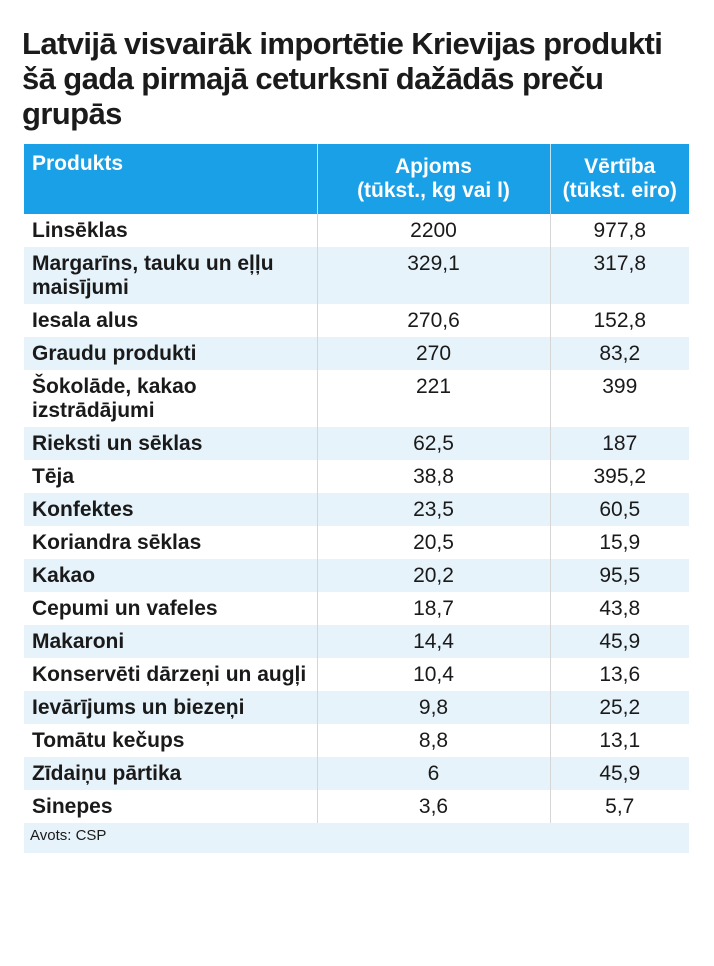 The image size is (714, 966). I want to click on product-cell: Linsēklas, so click(171, 230).